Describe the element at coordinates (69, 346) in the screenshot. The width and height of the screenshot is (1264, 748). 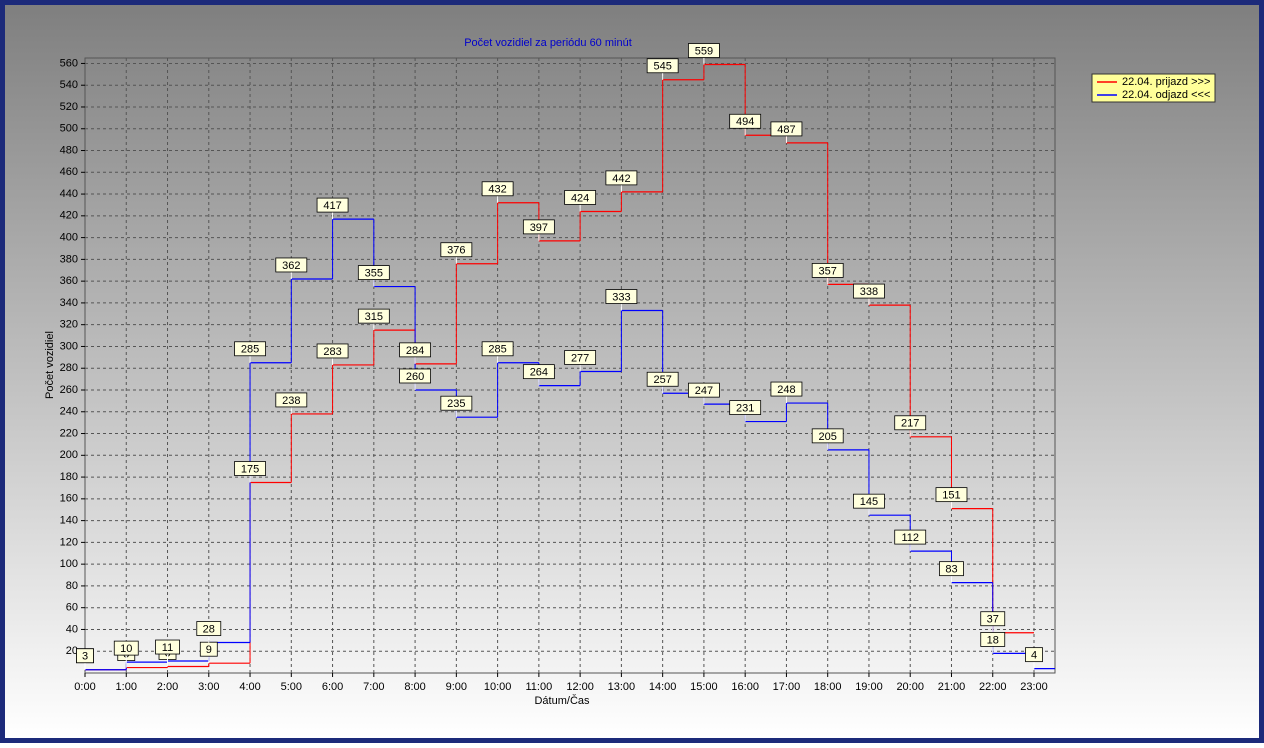
I see `y-tick-label: 300` at that location.